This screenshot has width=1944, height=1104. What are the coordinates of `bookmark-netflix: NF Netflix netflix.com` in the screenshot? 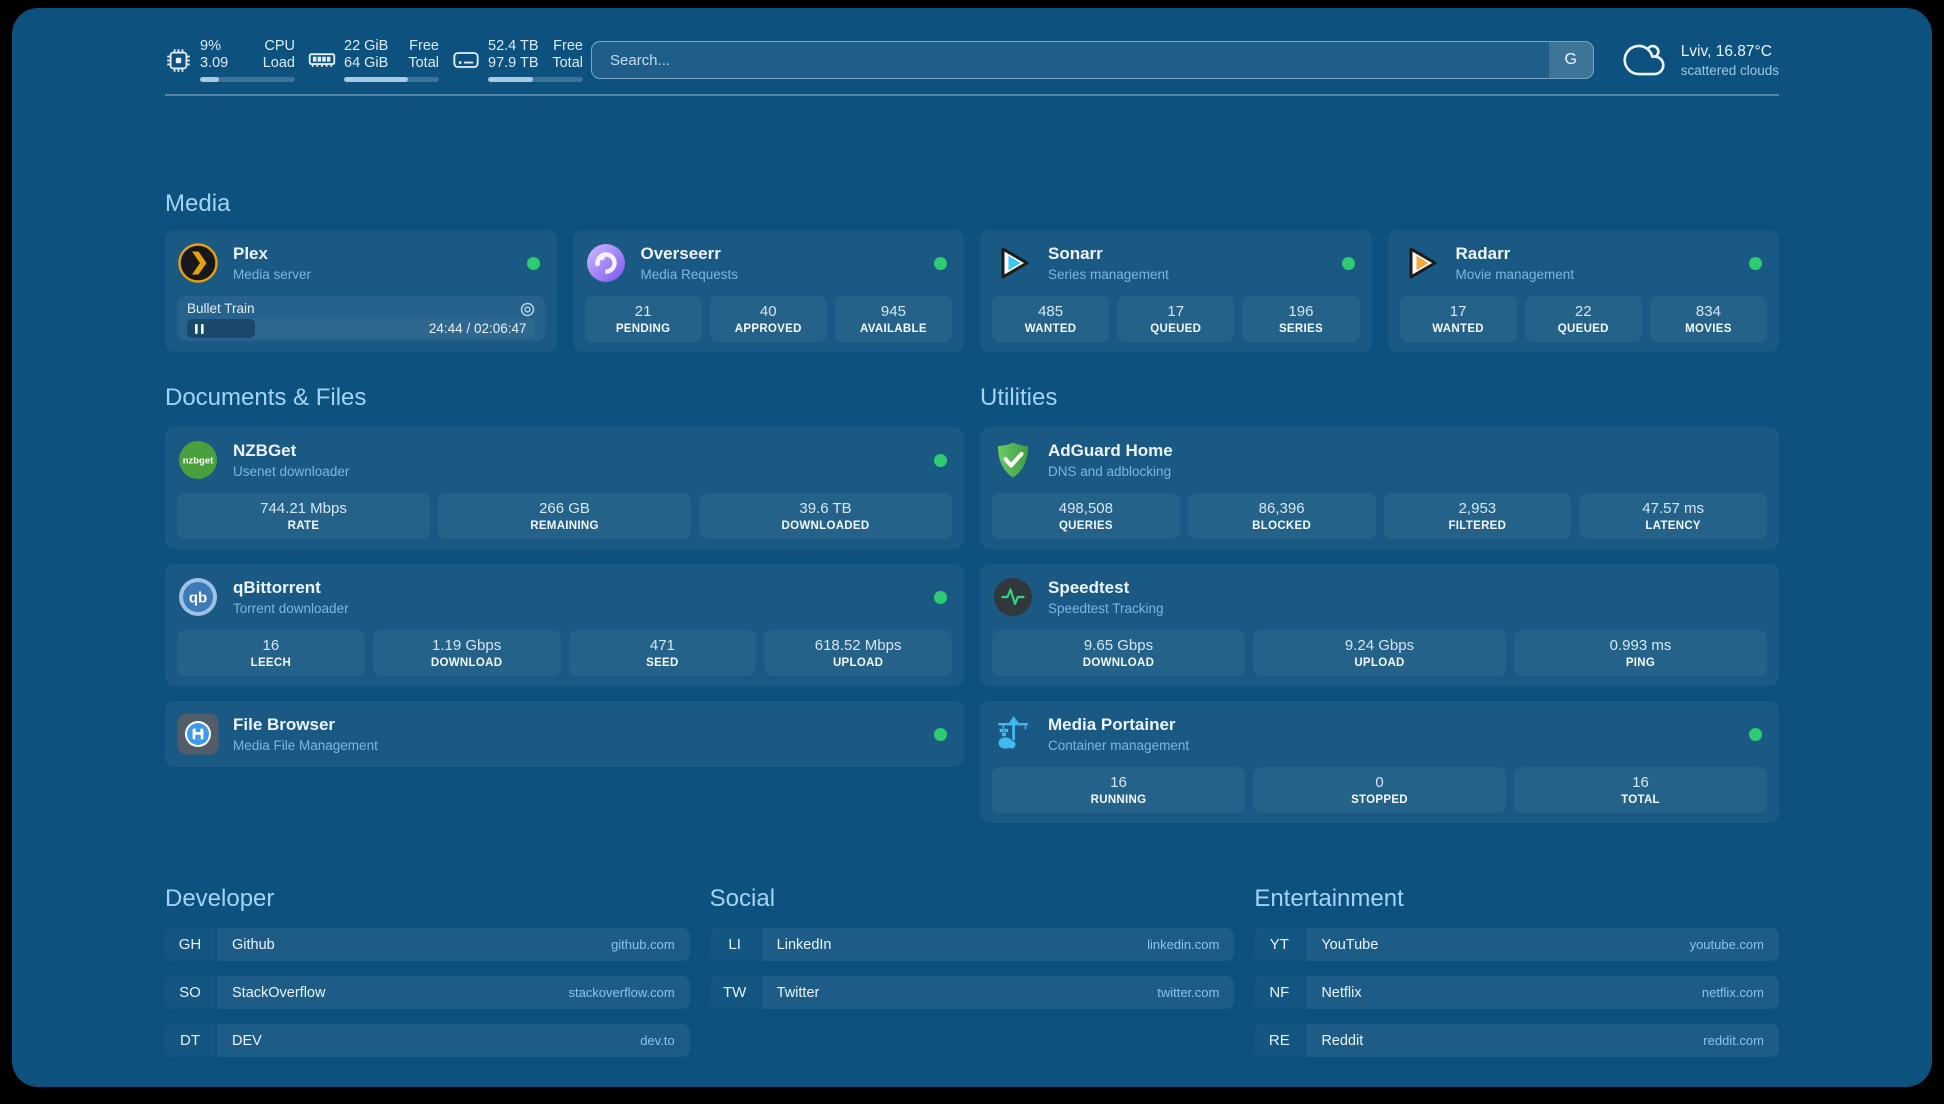 It's located at (1516, 992).